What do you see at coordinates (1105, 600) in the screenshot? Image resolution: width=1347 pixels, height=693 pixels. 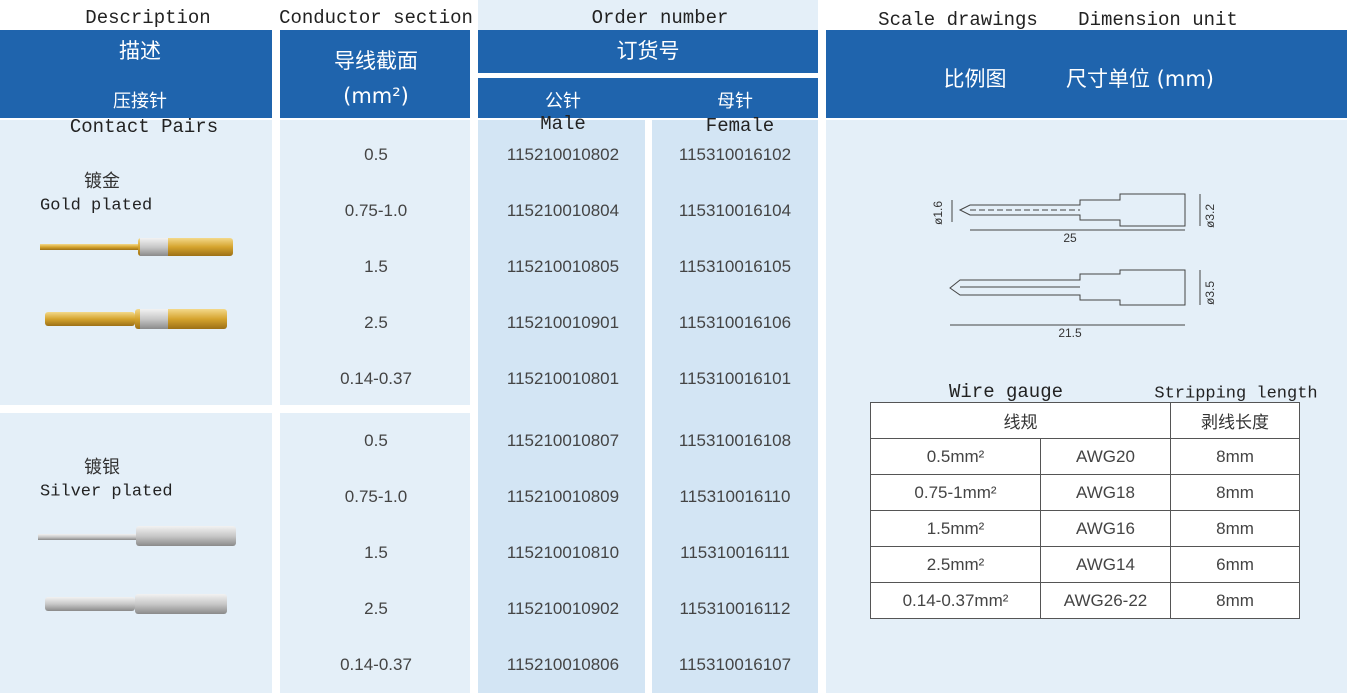 I see `table-cell: AWG26-22` at bounding box center [1105, 600].